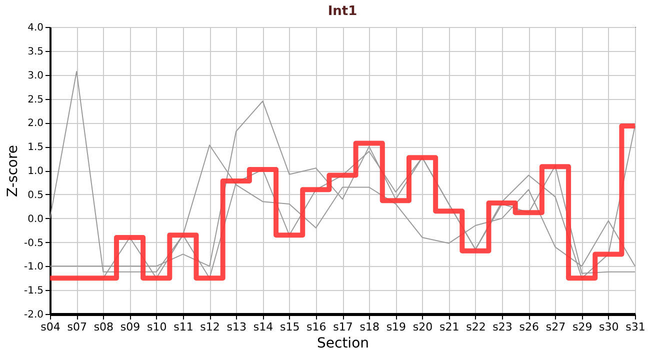 The image size is (660, 360). I want to click on y-tick-label: -2.0, so click(34, 315).